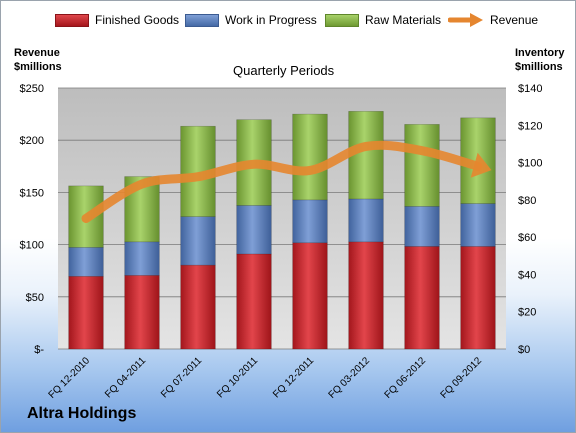 The width and height of the screenshot is (576, 433). What do you see at coordinates (530, 126) in the screenshot?
I see `right-tick-label: $120` at bounding box center [530, 126].